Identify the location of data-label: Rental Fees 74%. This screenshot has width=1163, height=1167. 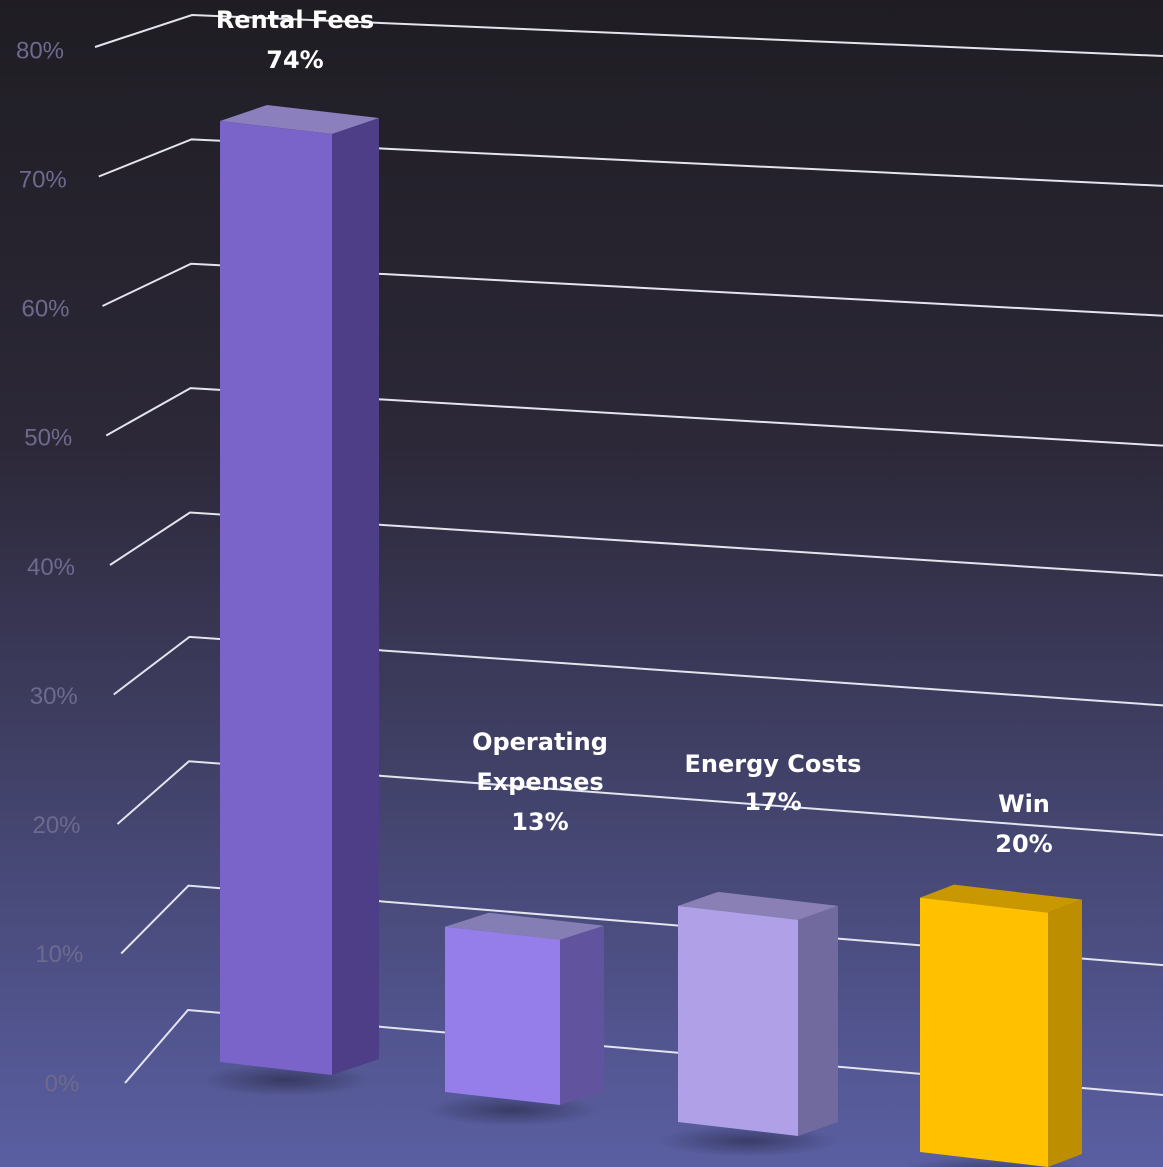
(295, 40).